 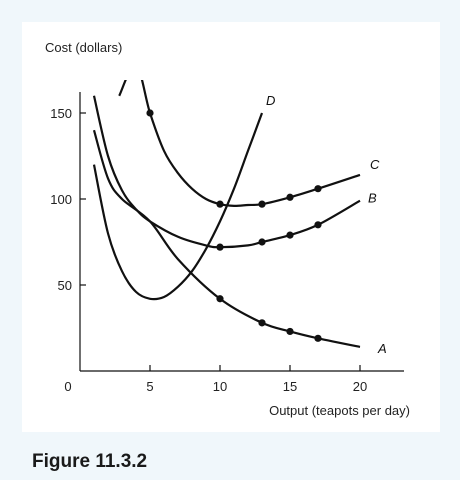 What do you see at coordinates (239, 144) in the screenshot?
I see `curve-c` at bounding box center [239, 144].